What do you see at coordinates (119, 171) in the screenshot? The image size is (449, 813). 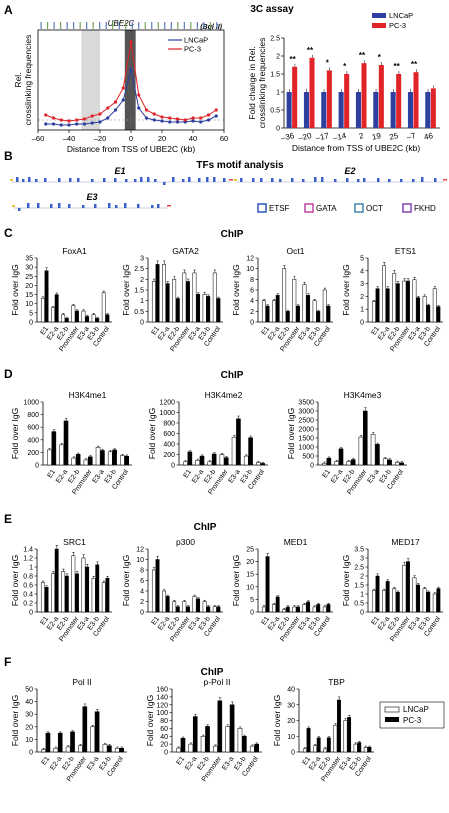 I see `region-label-e1: E1` at bounding box center [119, 171].